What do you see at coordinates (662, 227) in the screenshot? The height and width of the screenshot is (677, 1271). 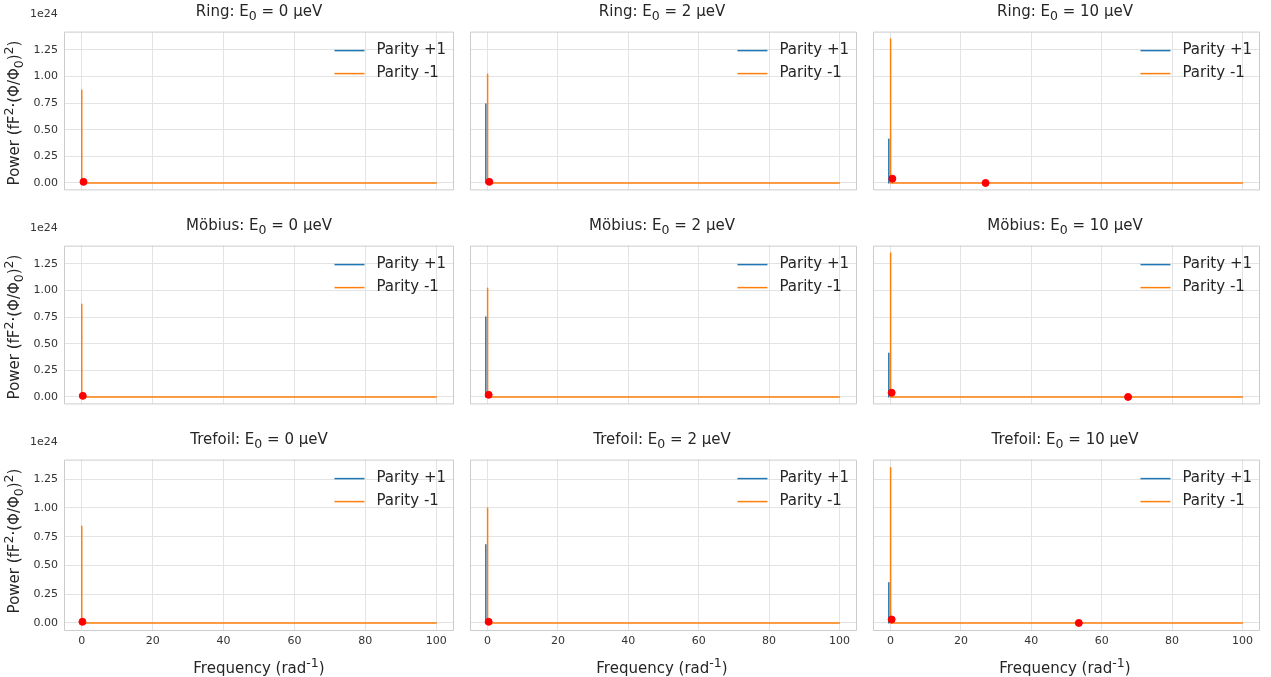 I see `chart-title: Möbius: E$_{0}$ = 2 μeV` at bounding box center [662, 227].